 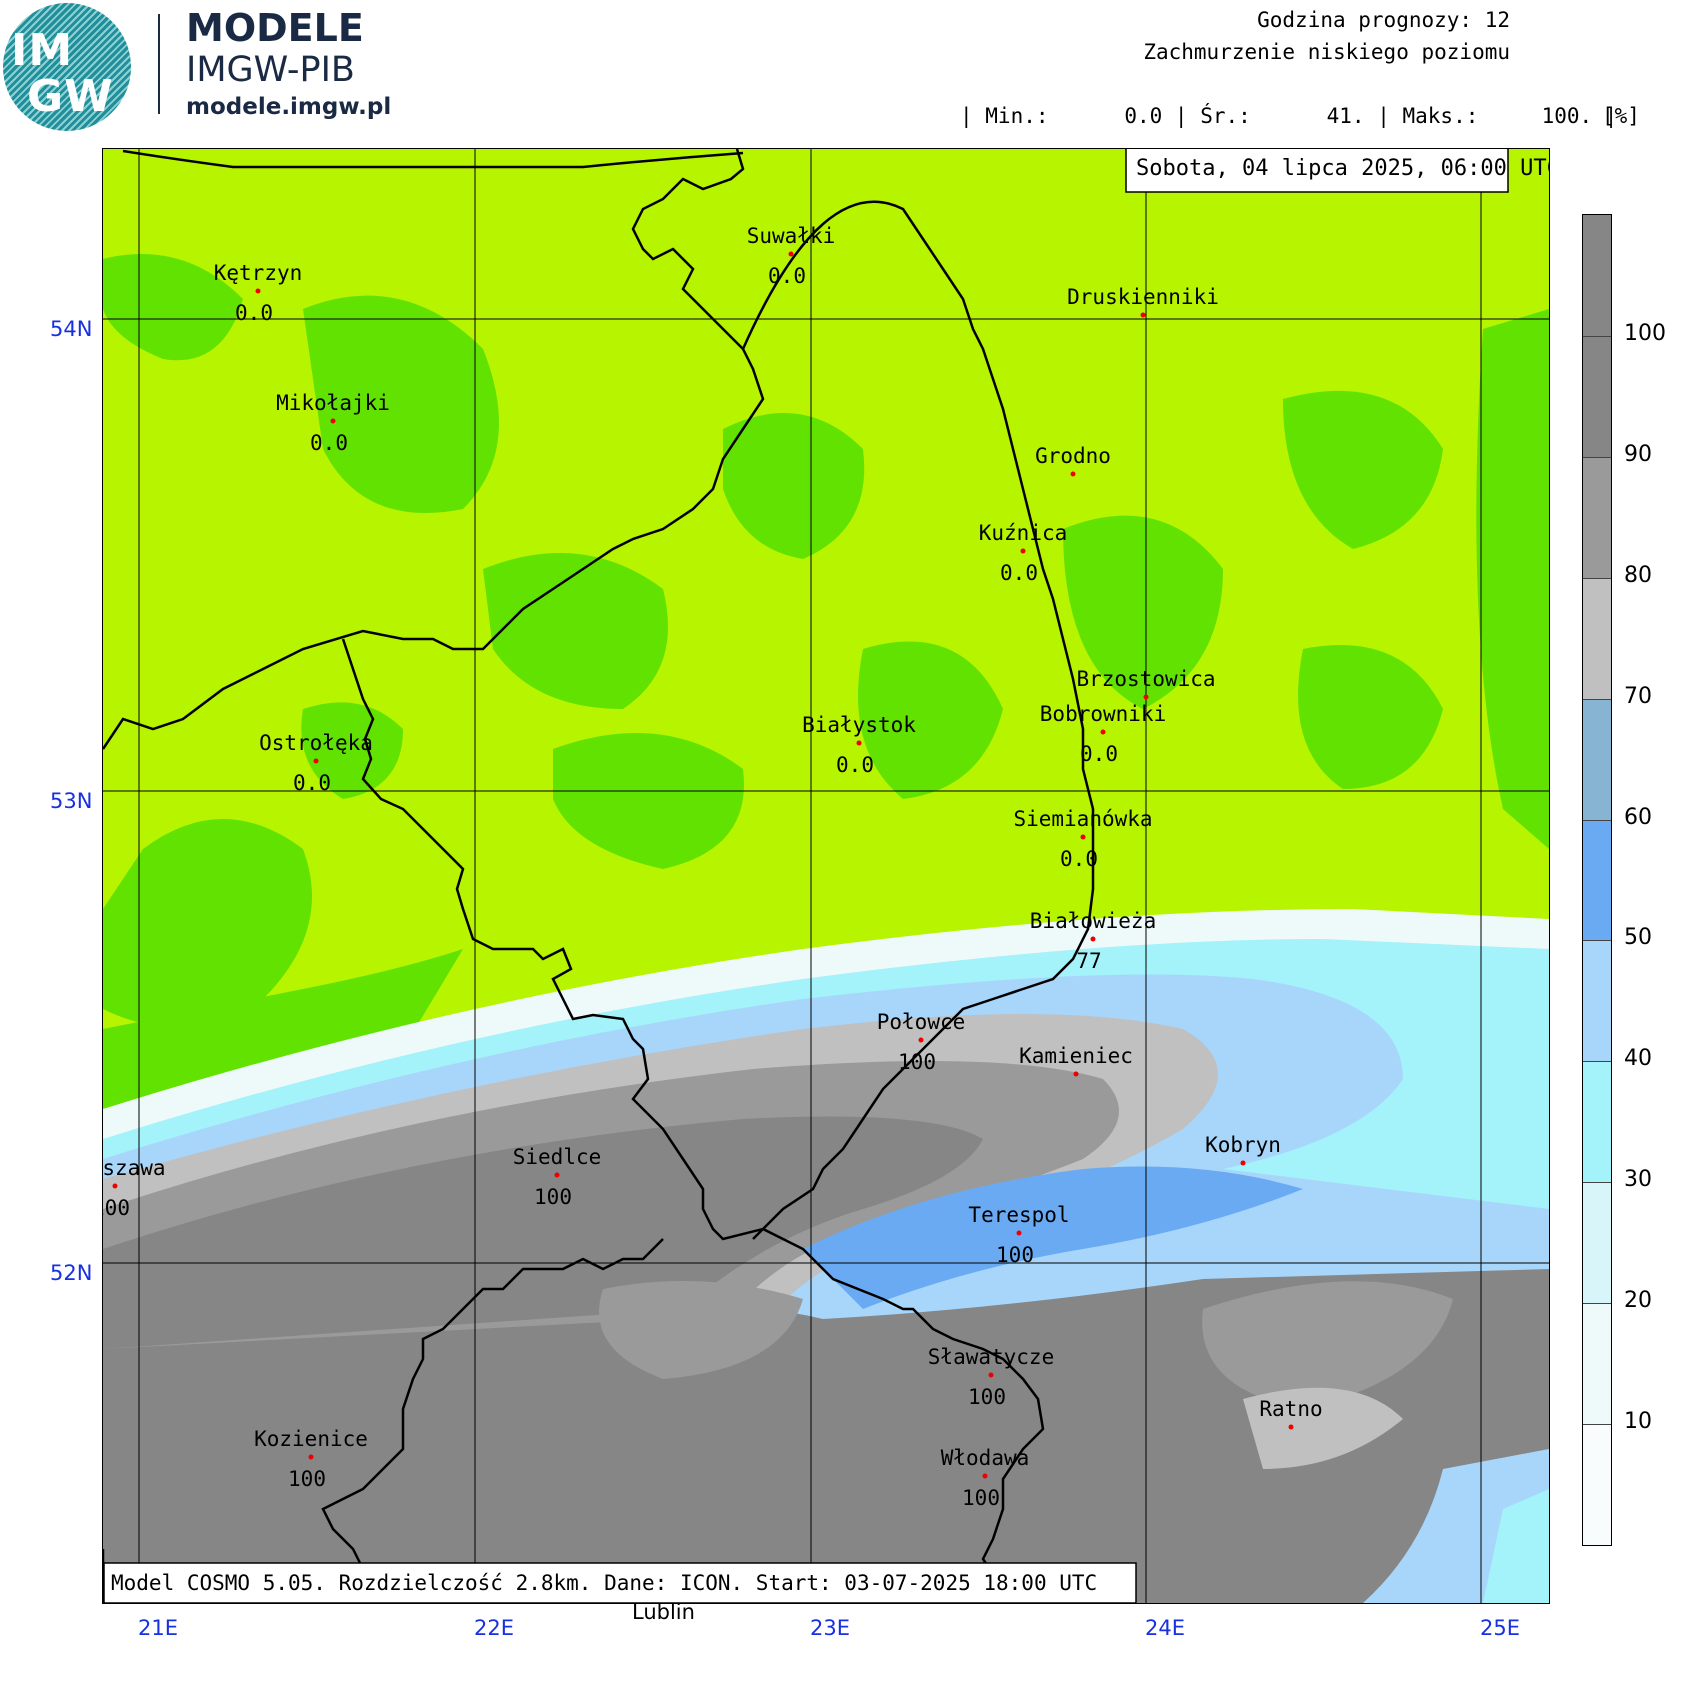 What do you see at coordinates (1023, 551) in the screenshot?
I see `city-marker-ku-nica` at bounding box center [1023, 551].